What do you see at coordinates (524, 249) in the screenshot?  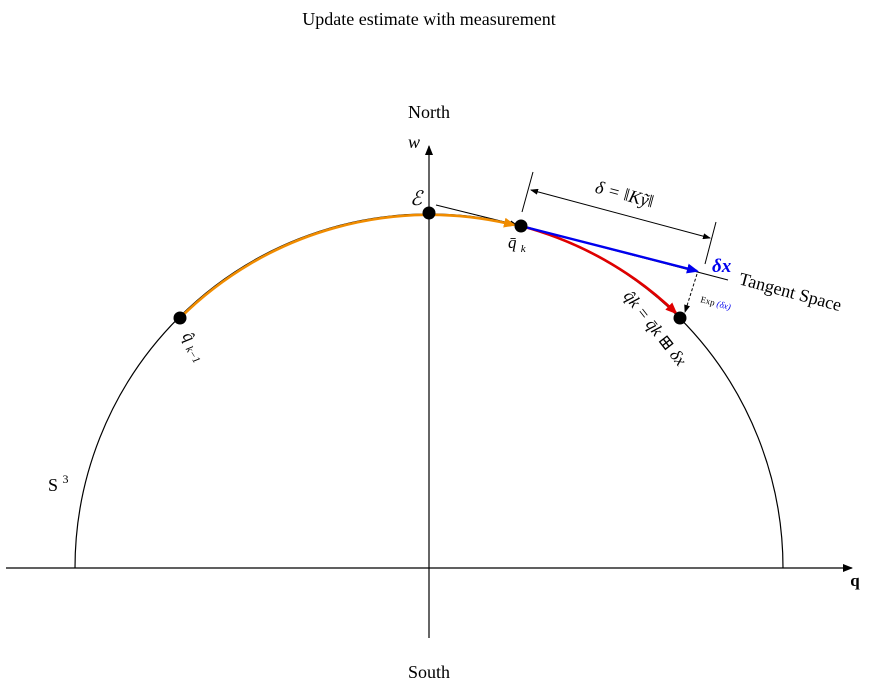 I see `predicted-label-sub: k` at bounding box center [524, 249].